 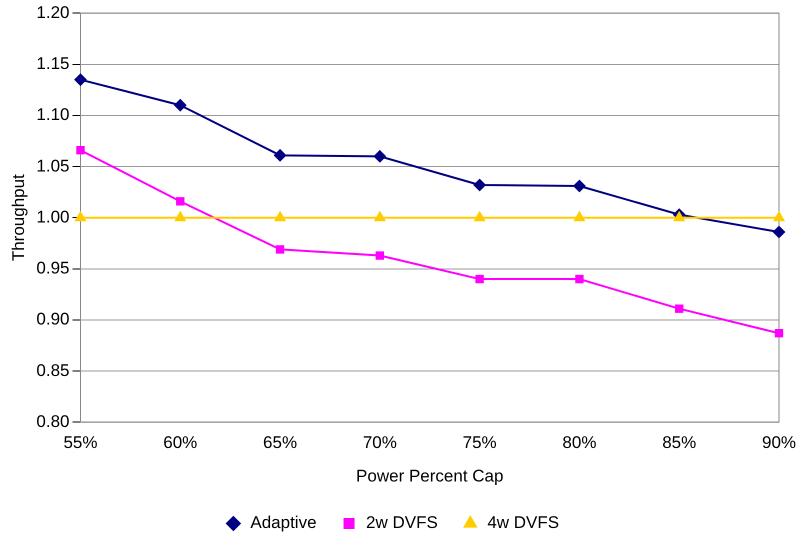 I want to click on y-tick-label: 1.20, so click(x=53, y=12).